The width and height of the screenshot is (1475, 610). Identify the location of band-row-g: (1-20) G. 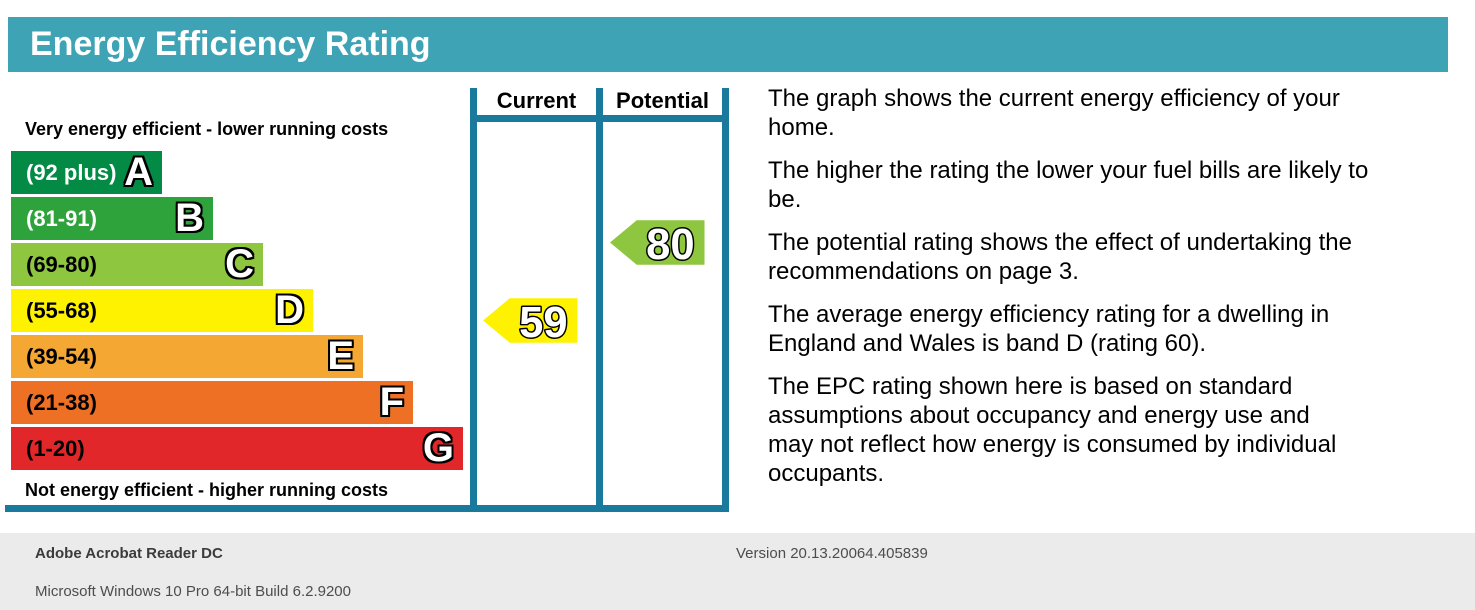
(237, 448).